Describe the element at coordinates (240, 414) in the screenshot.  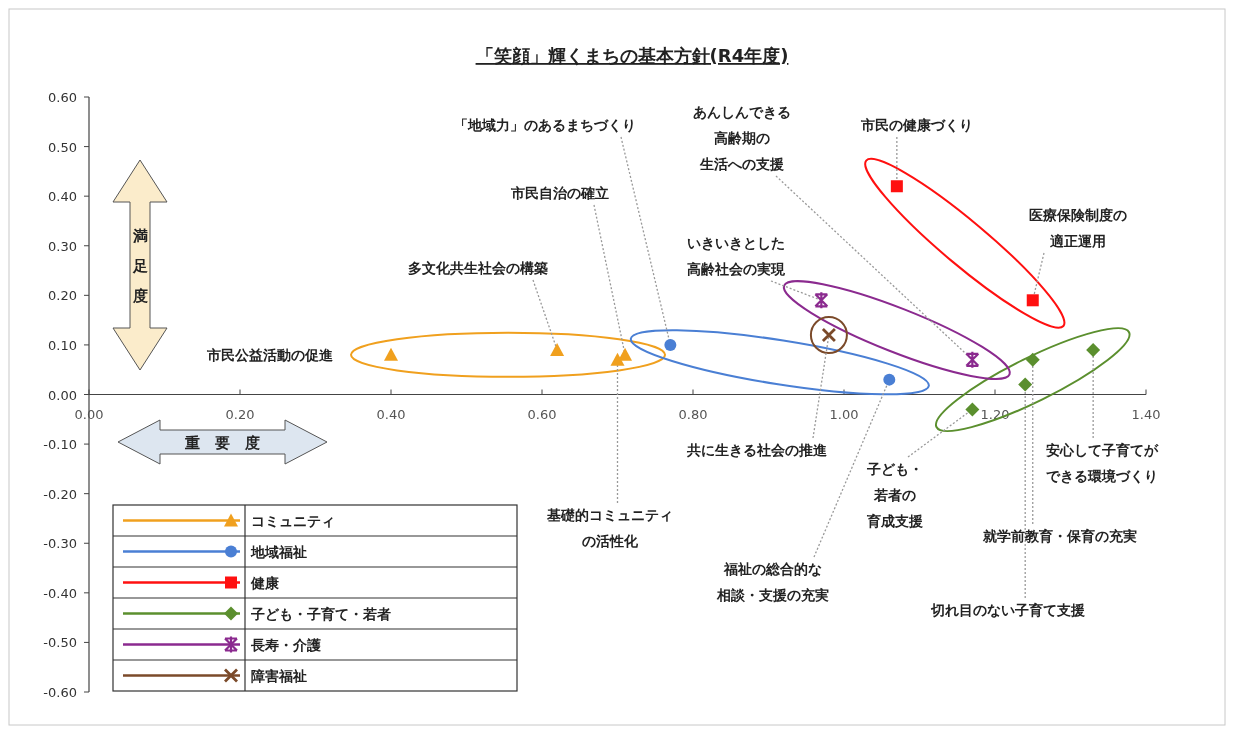
I see `x-tick-label: 0.20` at that location.